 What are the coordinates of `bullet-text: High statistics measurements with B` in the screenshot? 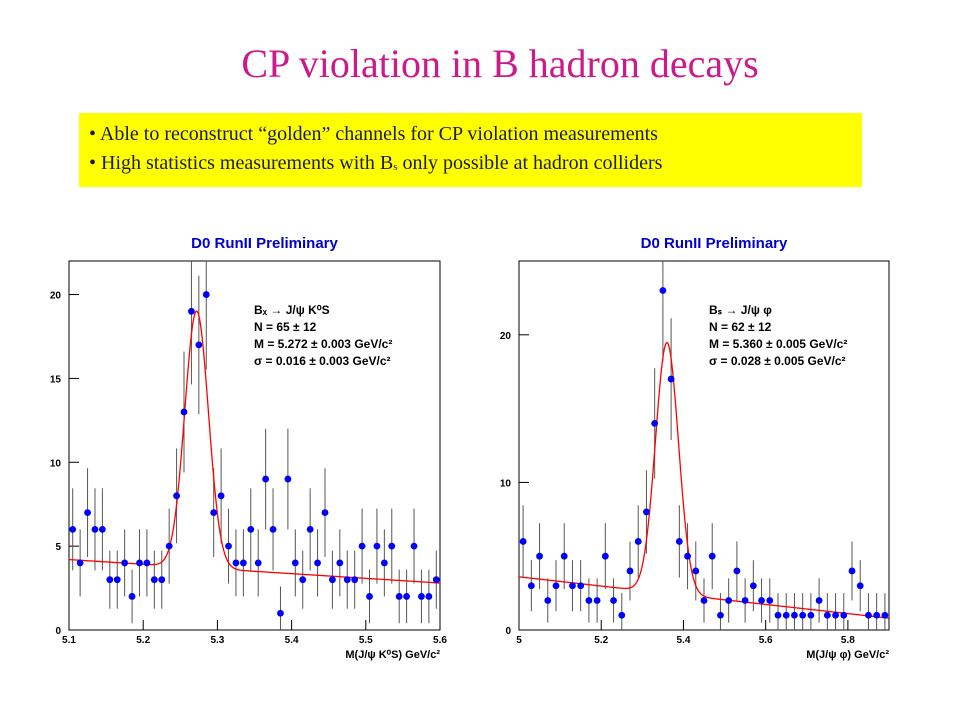 It's located at (247, 163).